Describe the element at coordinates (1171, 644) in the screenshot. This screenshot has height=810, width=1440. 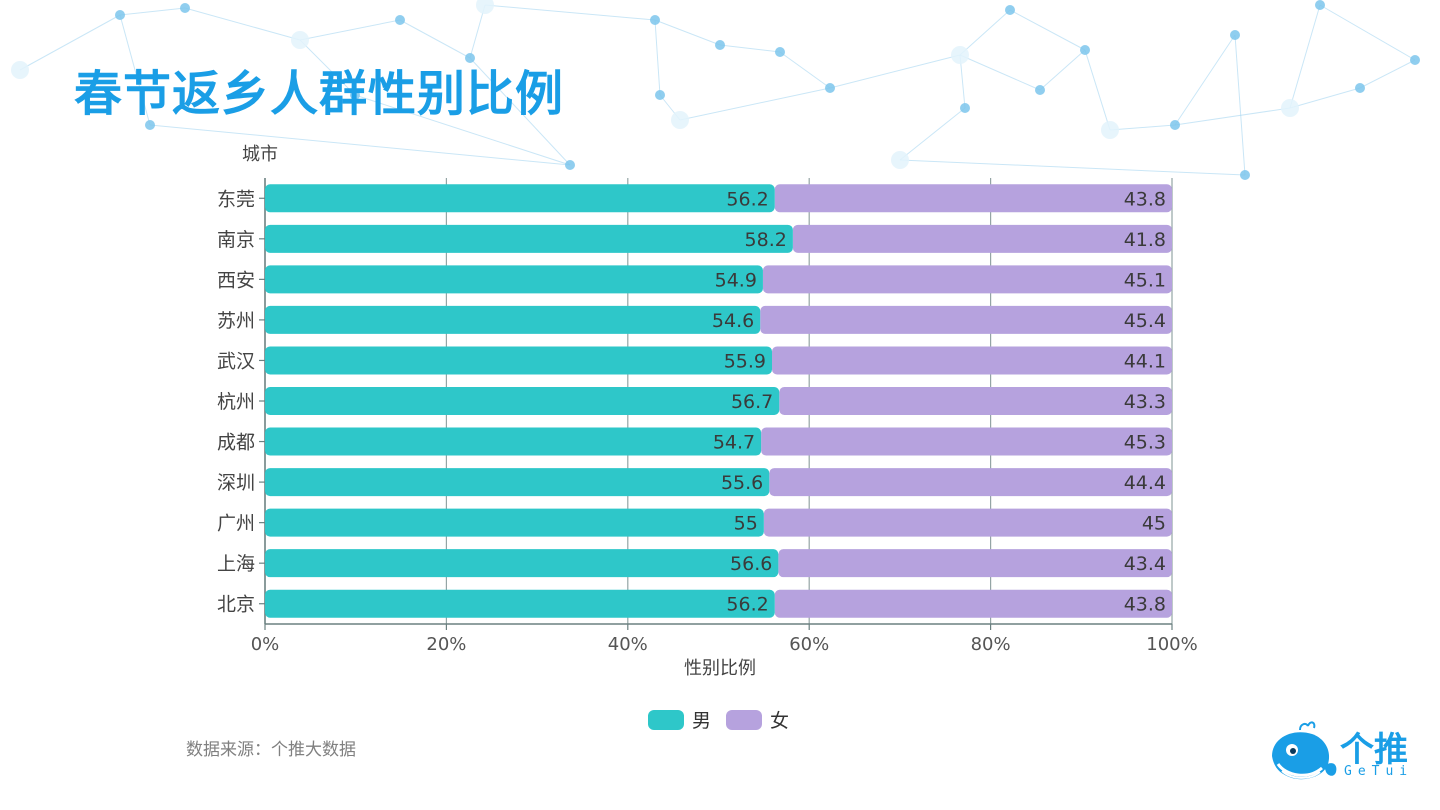
I see `x-tick-label: 100%` at that location.